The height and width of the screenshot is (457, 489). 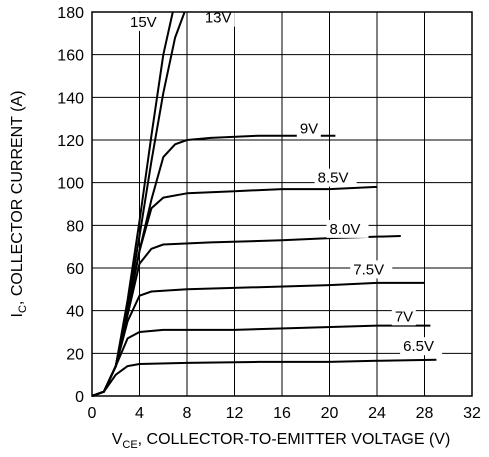 I want to click on x-axis-title: VCE, COLLECTOR-TO-EMITTER VOLTAGE (V), so click(x=281, y=441).